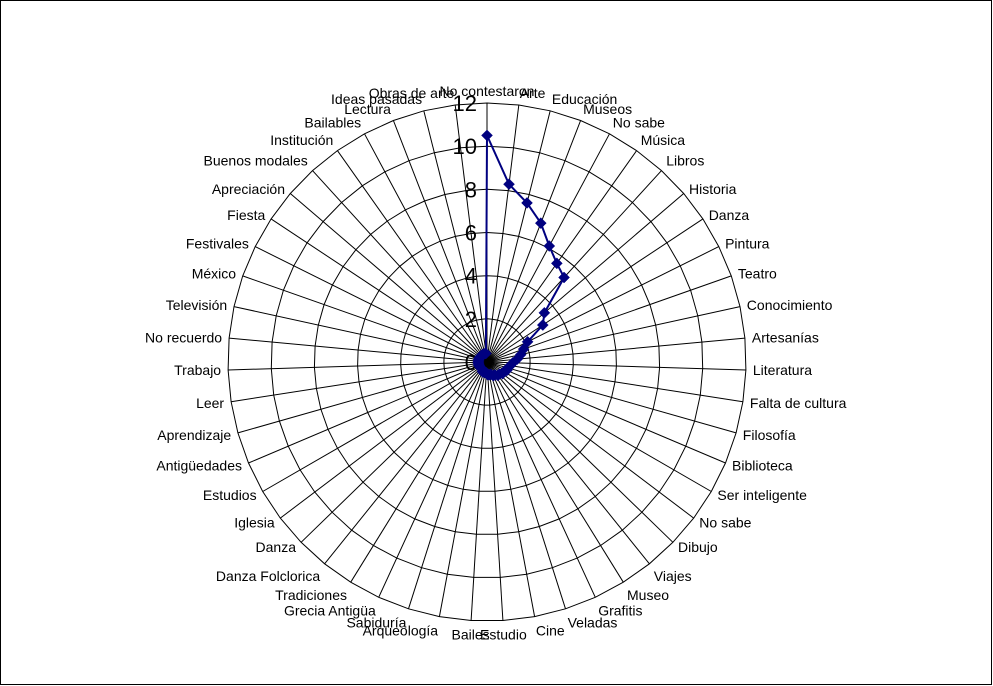  I want to click on category-label: Televisión, so click(196, 305).